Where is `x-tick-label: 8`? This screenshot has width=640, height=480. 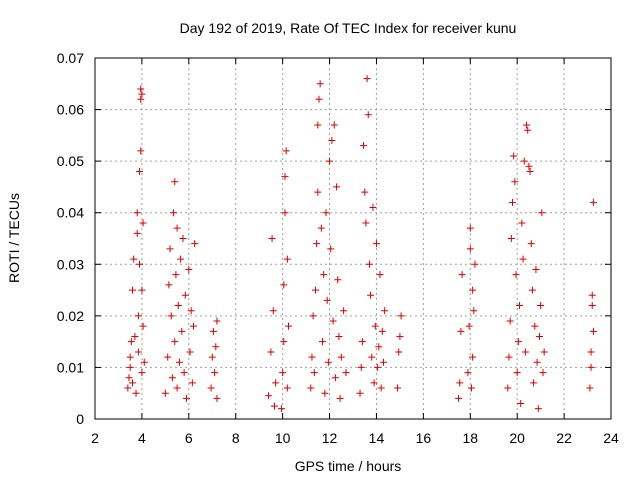
x-tick-label: 8 is located at coordinates (236, 438).